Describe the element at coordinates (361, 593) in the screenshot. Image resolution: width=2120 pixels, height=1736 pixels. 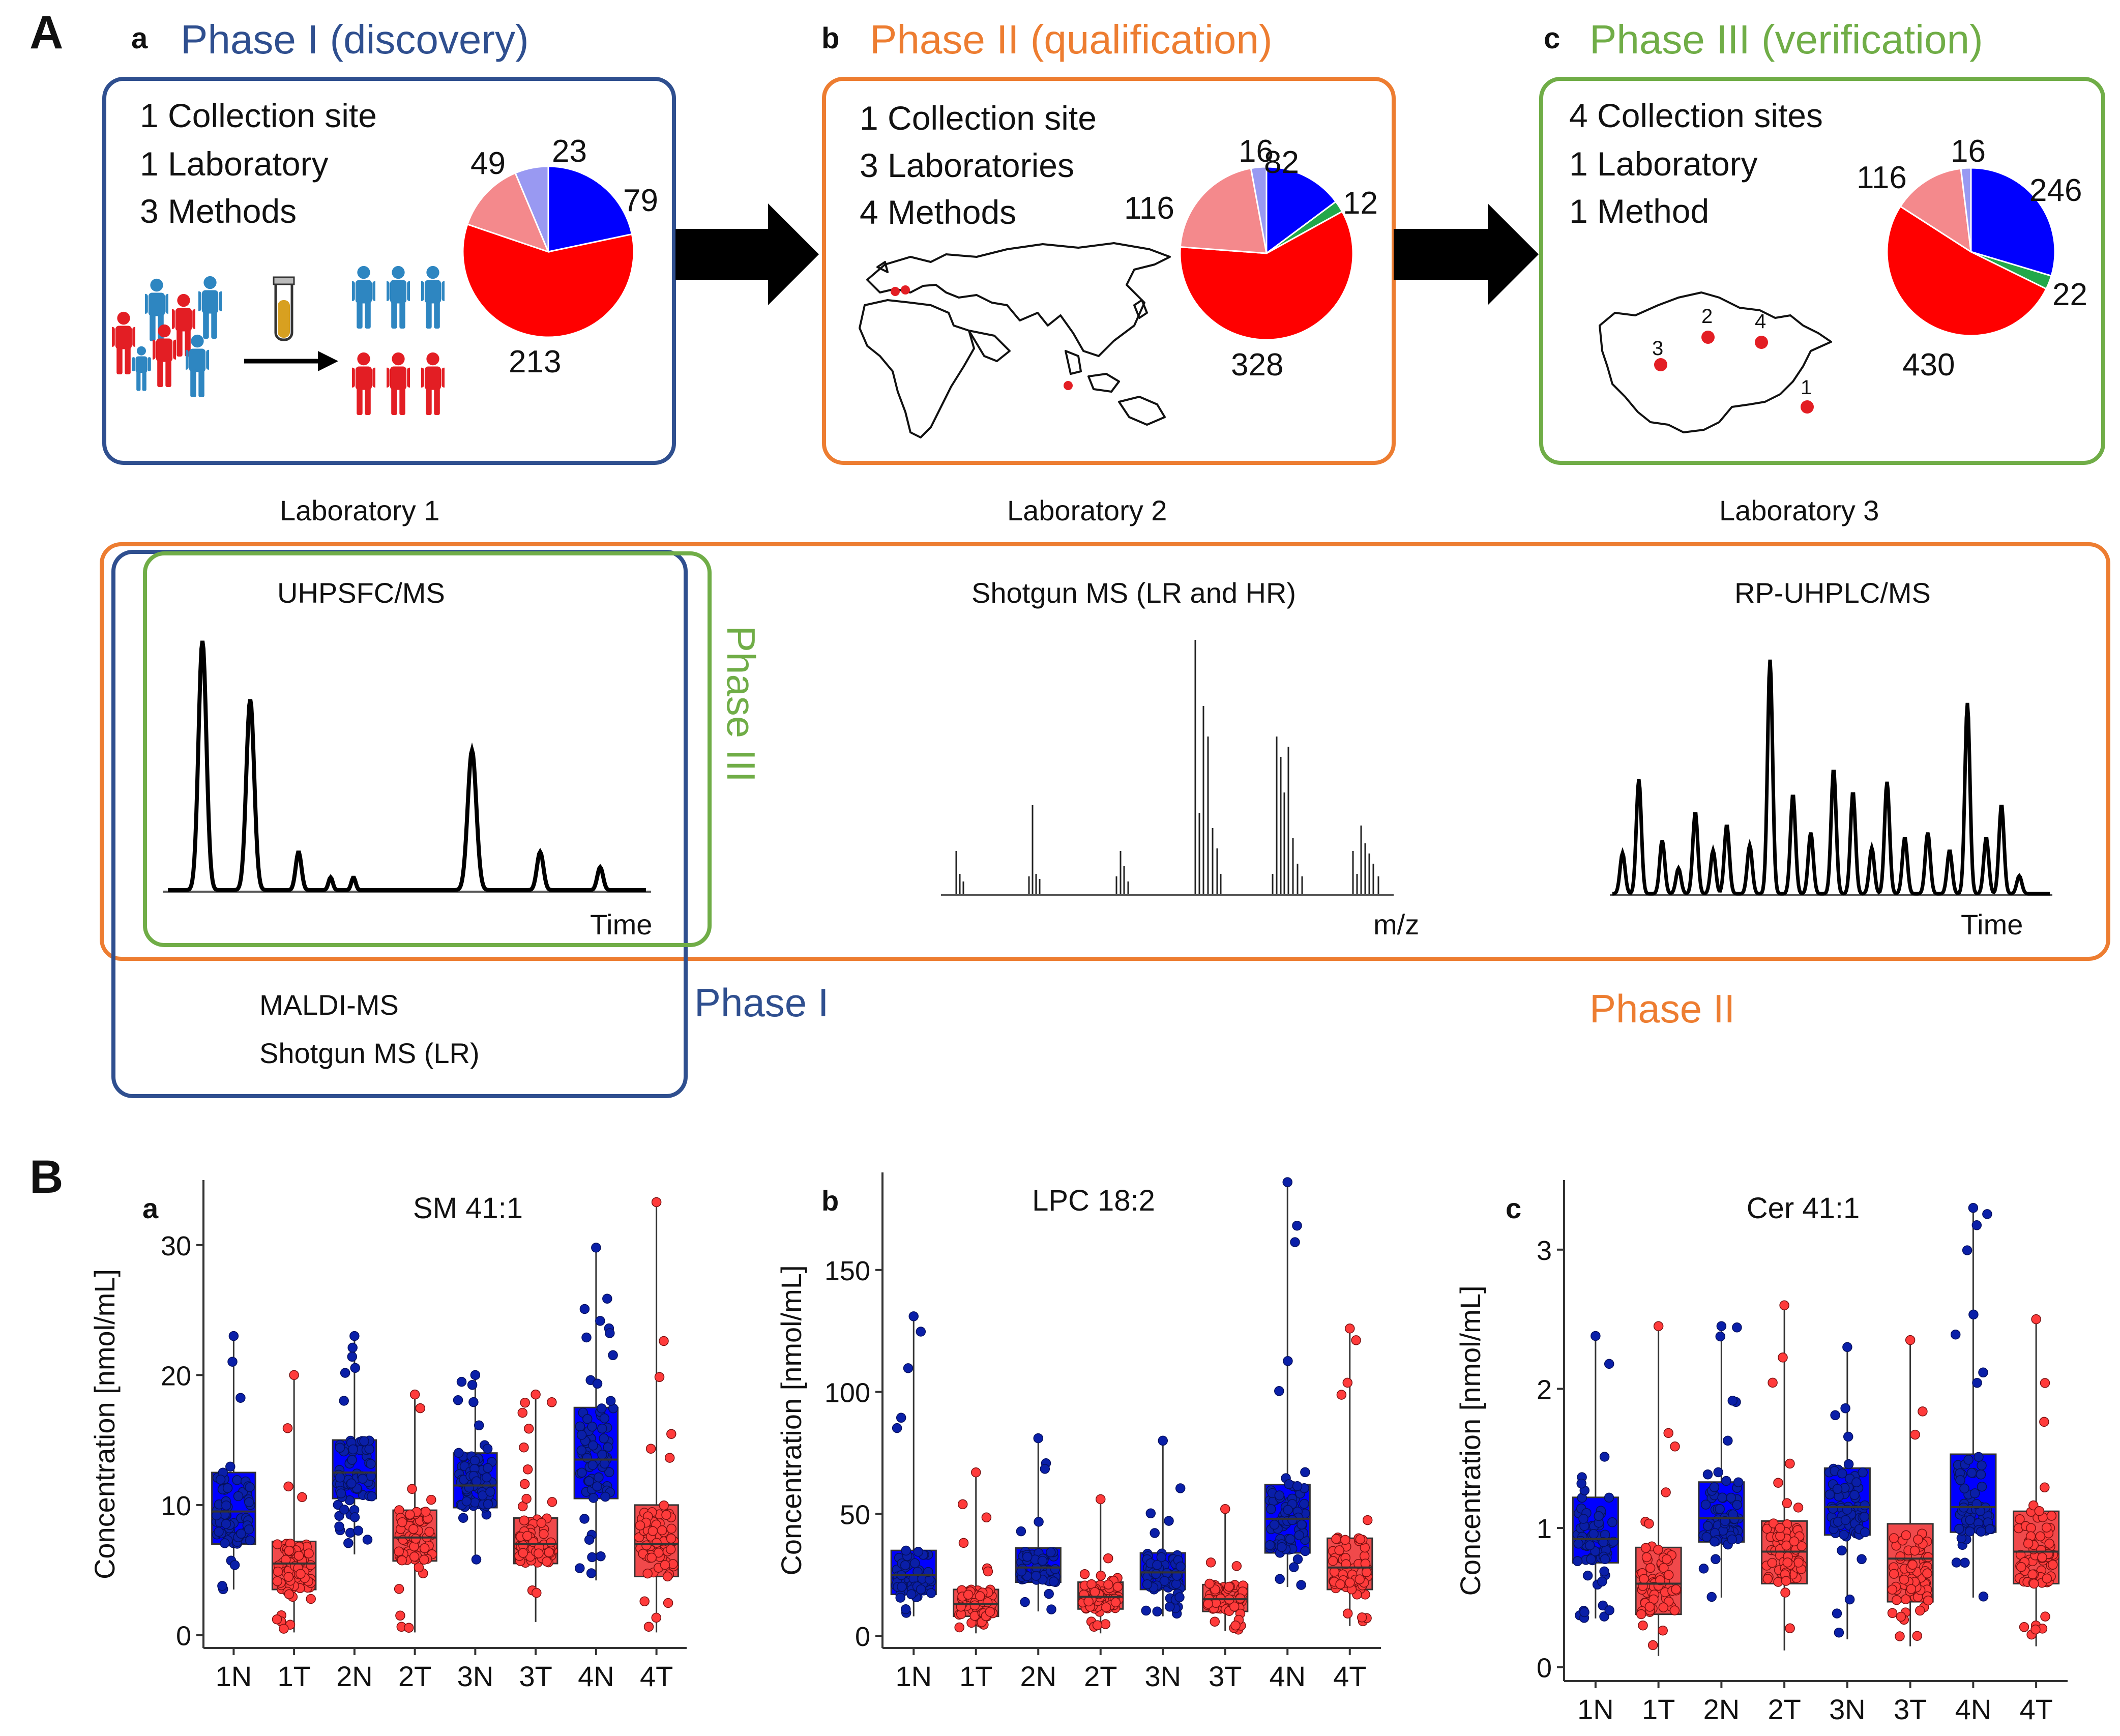
I see `method-uhpsfc-title: UHPSFC/MS` at that location.